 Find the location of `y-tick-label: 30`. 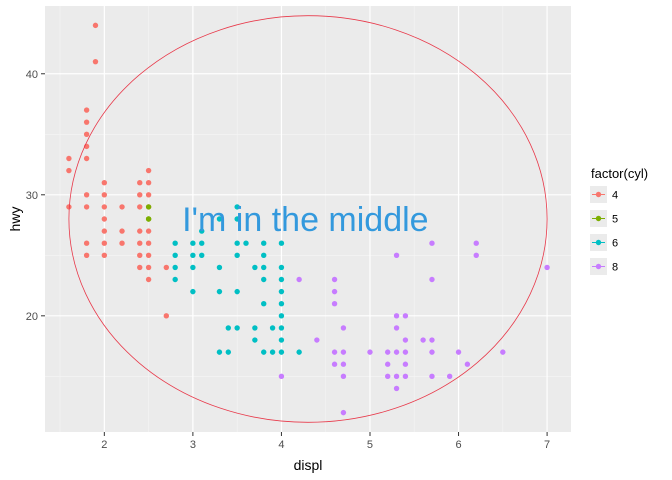

y-tick-label: 30 is located at coordinates (32, 196).